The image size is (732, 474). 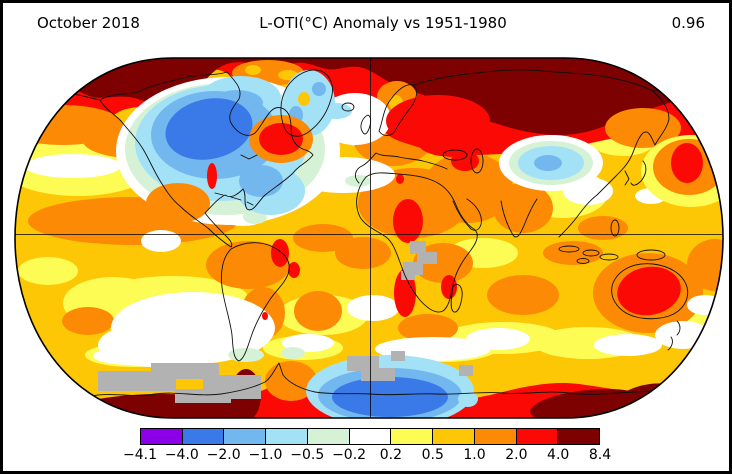 I want to click on region-central-asia-cool, so click(x=551, y=163).